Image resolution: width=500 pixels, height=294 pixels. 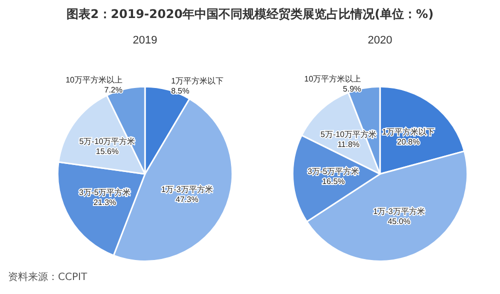 What do you see at coordinates (408, 141) in the screenshot?
I see `data-label: 20.8%` at bounding box center [408, 141].